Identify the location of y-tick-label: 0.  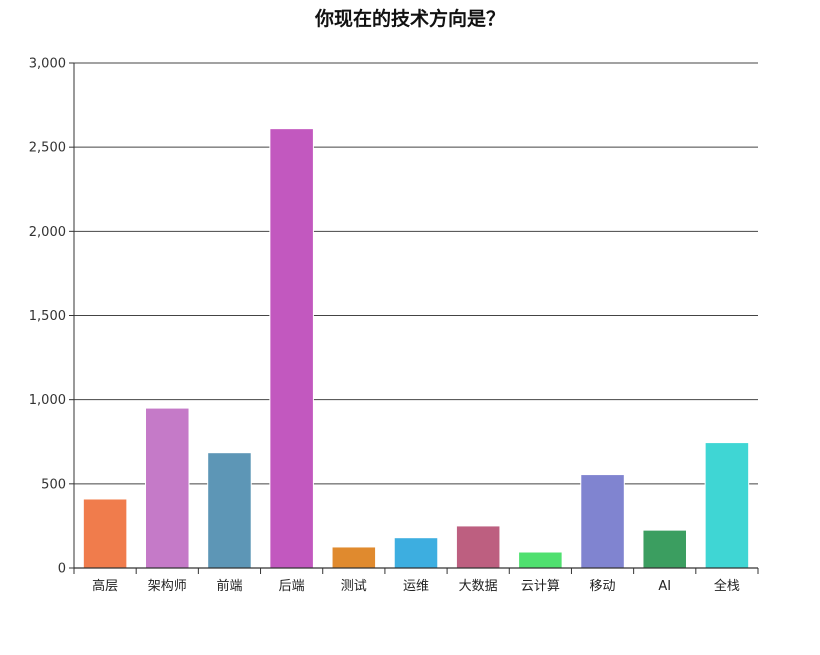
(62, 569).